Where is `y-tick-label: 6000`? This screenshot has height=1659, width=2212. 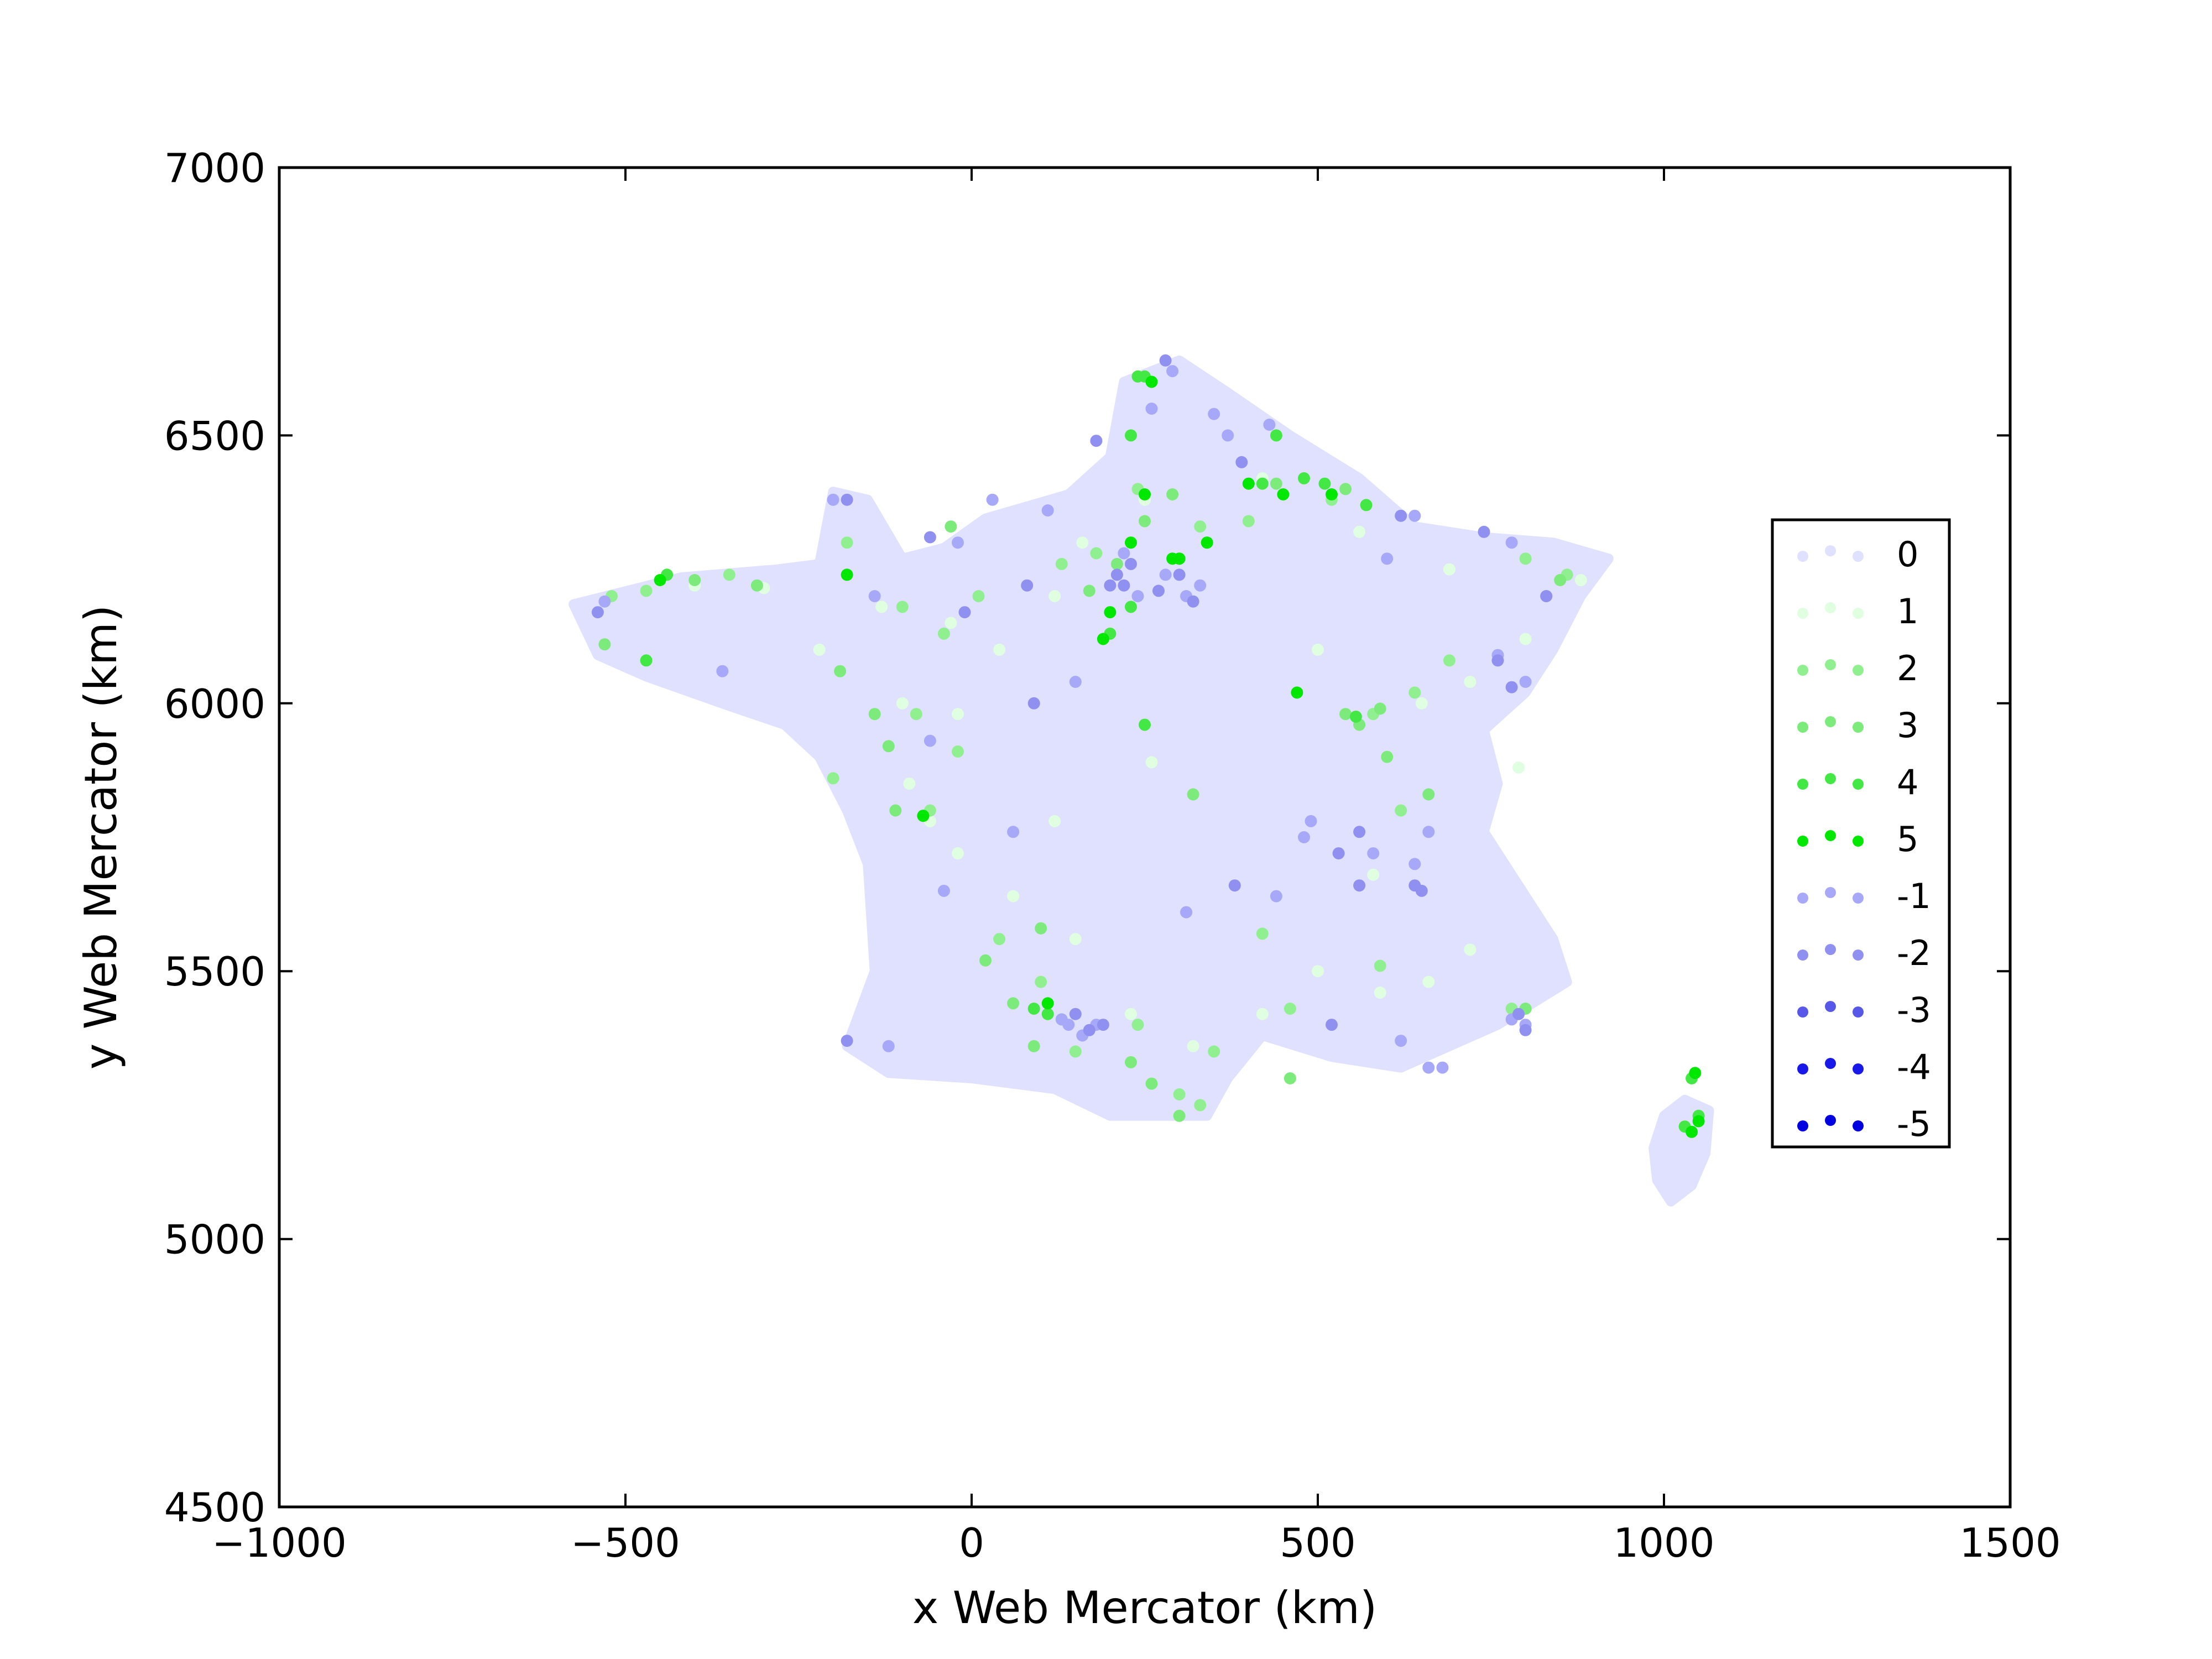 y-tick-label: 6000 is located at coordinates (215, 704).